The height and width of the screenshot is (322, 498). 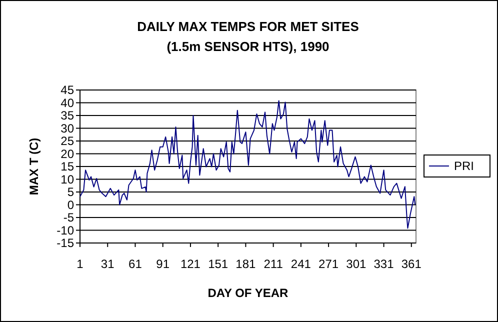 I want to click on y-tick-label: 20, so click(x=67, y=153).